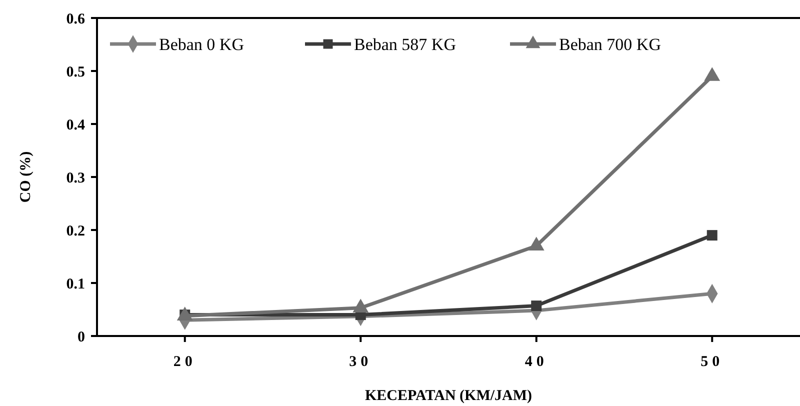  What do you see at coordinates (610, 44) in the screenshot?
I see `legend-label: Beban 700 KG` at bounding box center [610, 44].